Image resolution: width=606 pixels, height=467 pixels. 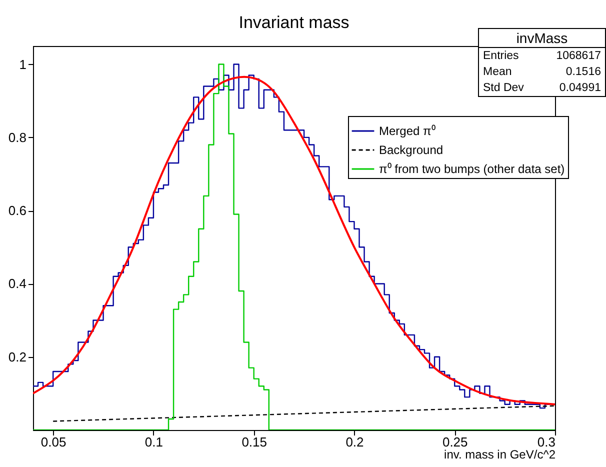 What do you see at coordinates (542, 38) in the screenshot?
I see `text: invMass` at bounding box center [542, 38].